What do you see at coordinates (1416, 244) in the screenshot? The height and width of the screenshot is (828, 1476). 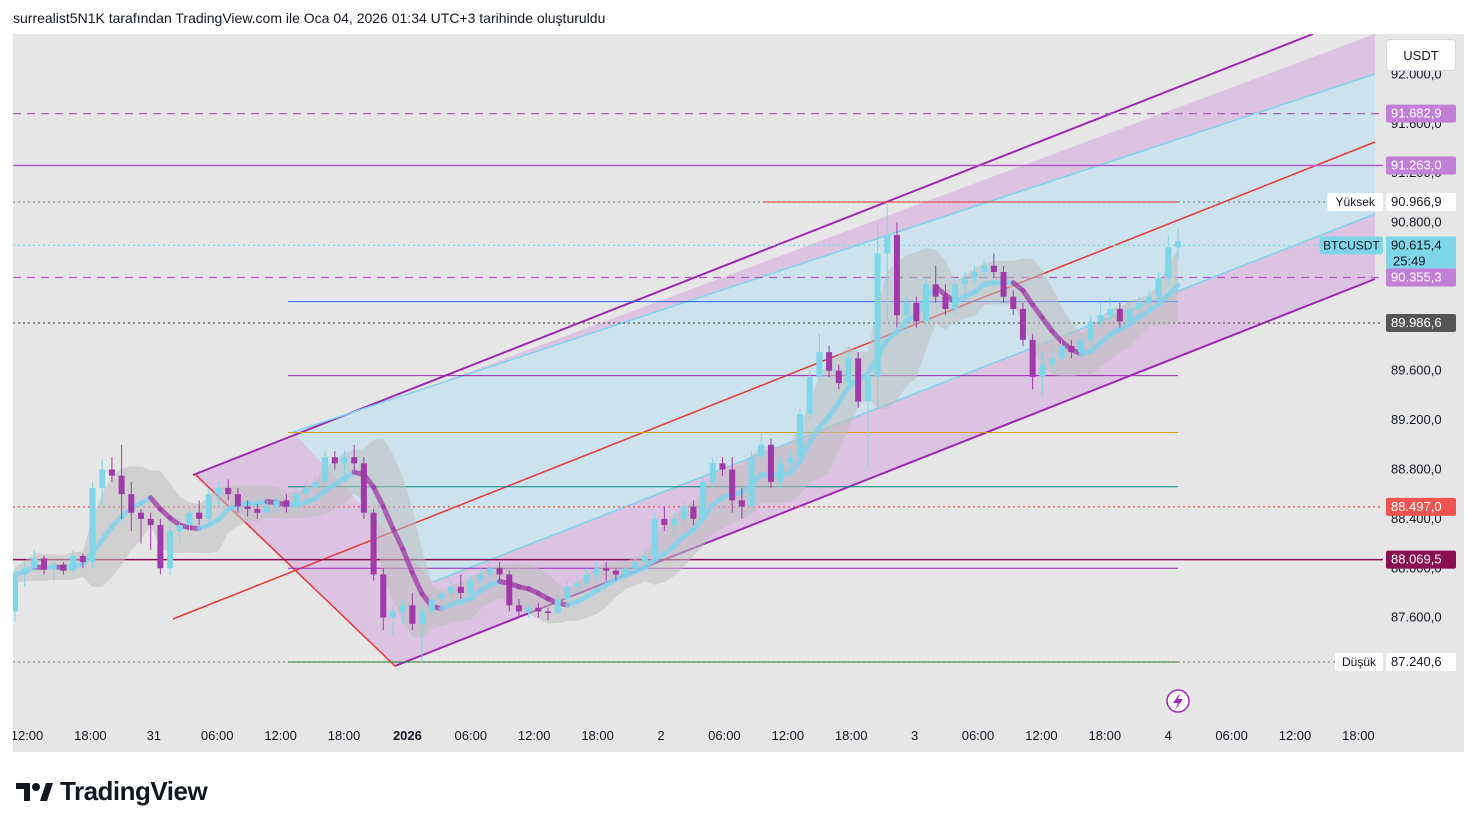 I see `price-badge-label-3: 90.615,4` at bounding box center [1416, 244].